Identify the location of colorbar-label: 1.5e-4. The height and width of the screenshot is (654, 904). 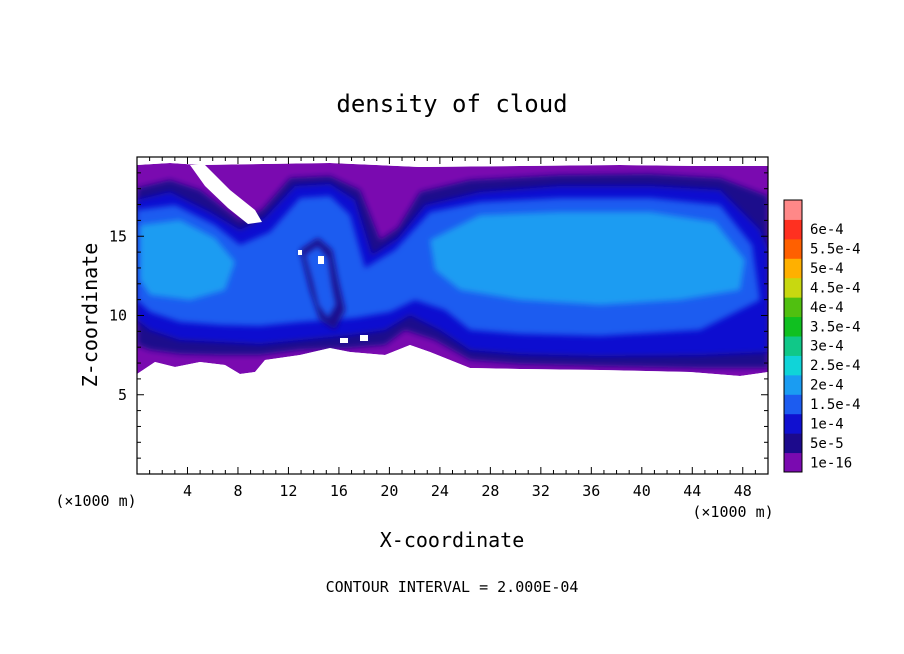
(835, 405).